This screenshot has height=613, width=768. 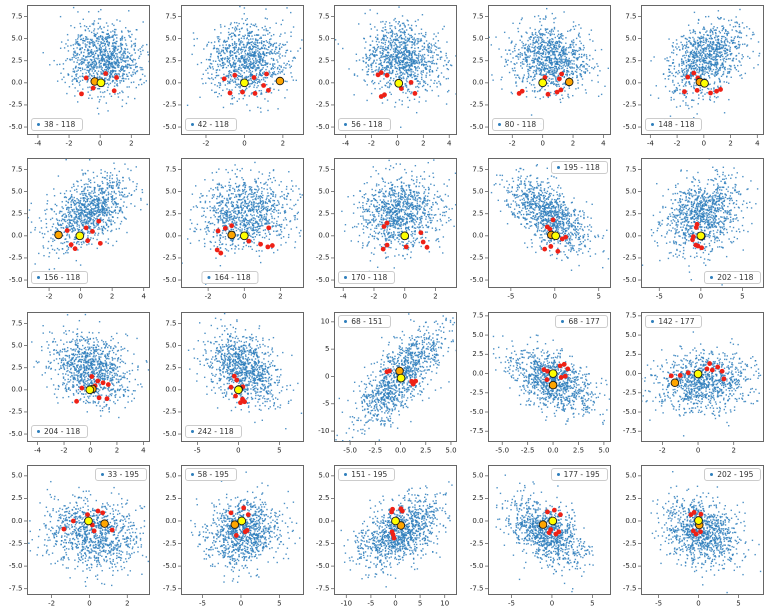 I want to click on legend: 195 - 118, so click(x=579, y=168).